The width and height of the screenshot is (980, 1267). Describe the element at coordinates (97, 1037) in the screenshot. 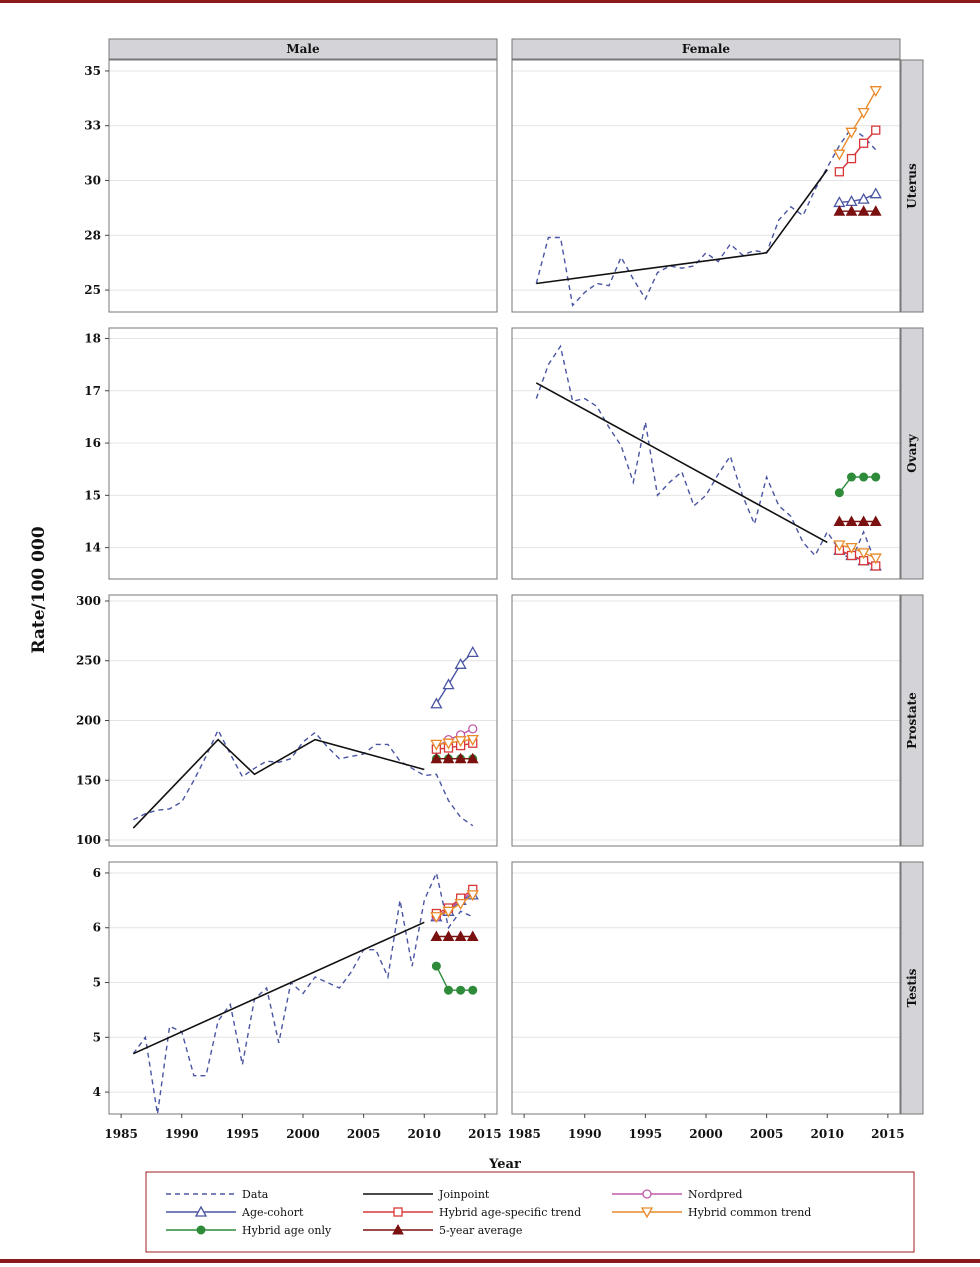

I see `y-tick-label: 5` at that location.